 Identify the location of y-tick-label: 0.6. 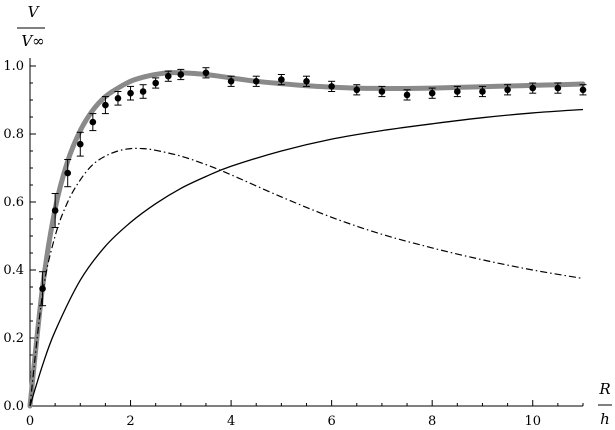
(13, 202).